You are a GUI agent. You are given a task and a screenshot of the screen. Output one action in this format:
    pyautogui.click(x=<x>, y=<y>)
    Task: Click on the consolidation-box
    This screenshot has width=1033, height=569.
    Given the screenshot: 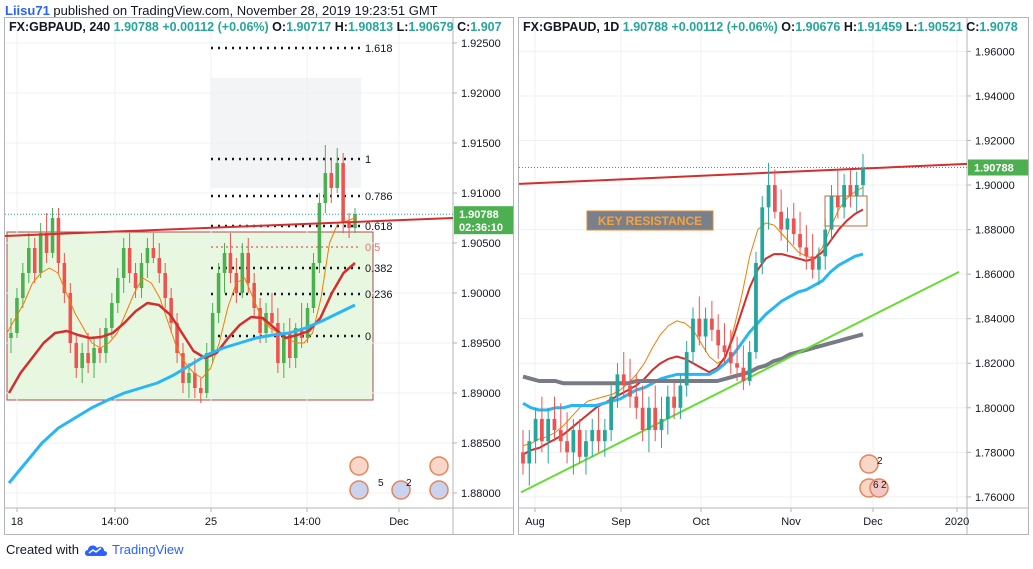 What is the action you would take?
    pyautogui.click(x=190, y=316)
    